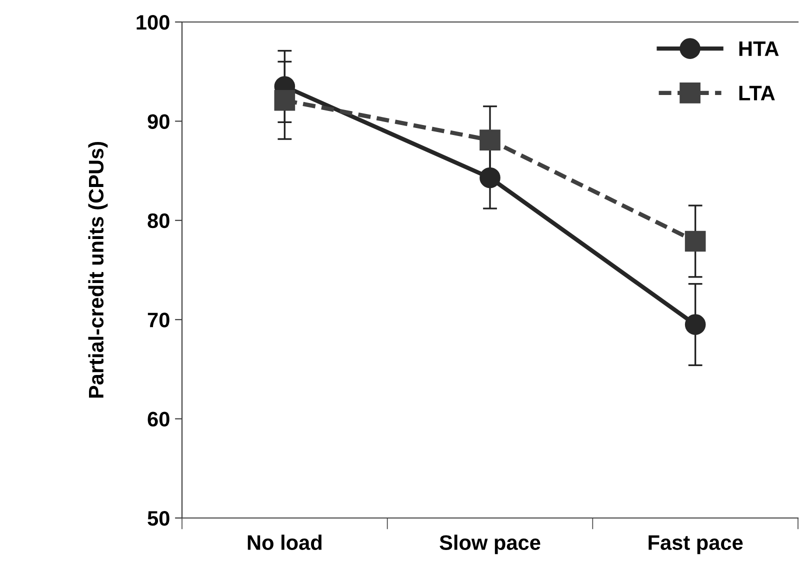  I want to click on legend-label: LTA, so click(757, 93).